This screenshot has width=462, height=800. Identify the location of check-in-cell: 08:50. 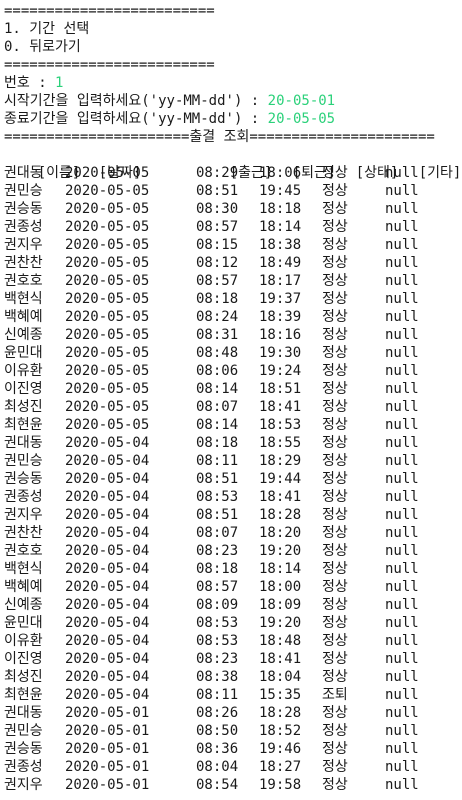
(217, 731).